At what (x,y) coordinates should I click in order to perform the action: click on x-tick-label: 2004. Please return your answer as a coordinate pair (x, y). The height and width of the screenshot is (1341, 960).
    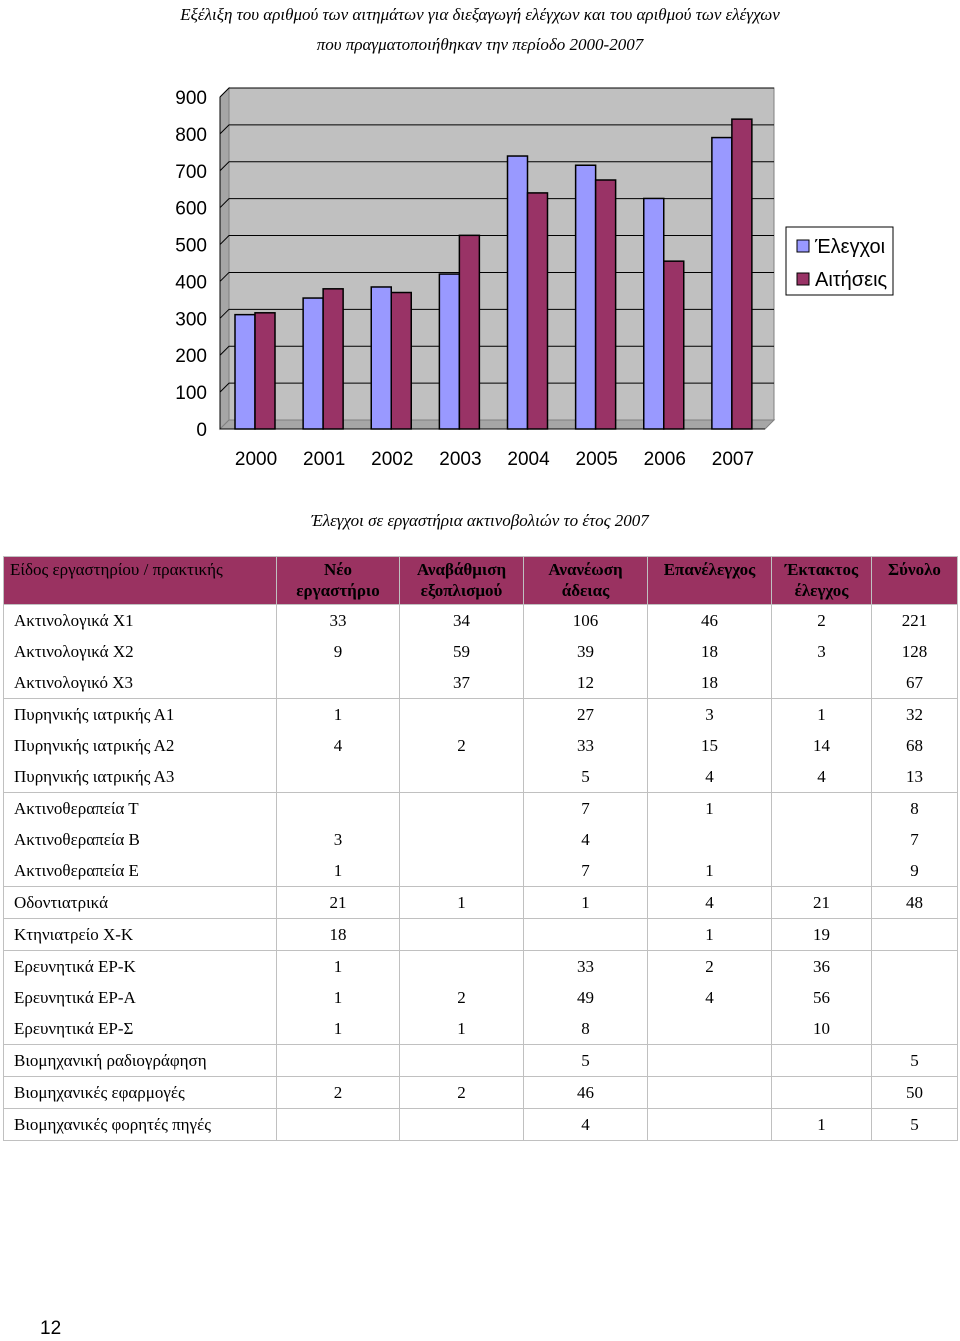
    Looking at the image, I should click on (528, 459).